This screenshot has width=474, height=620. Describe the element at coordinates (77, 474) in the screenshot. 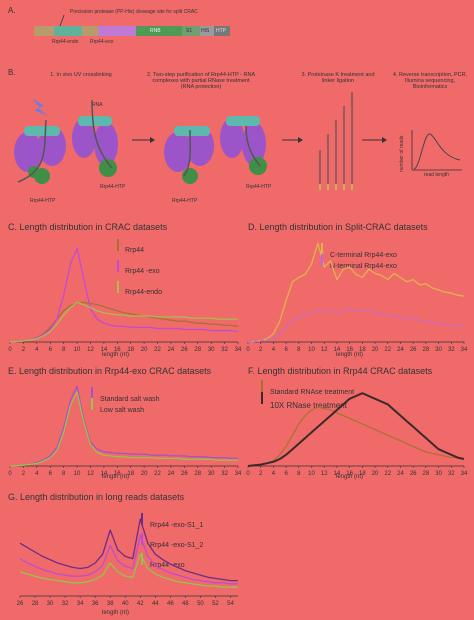

I see `x-tick-label-E: 10` at that location.